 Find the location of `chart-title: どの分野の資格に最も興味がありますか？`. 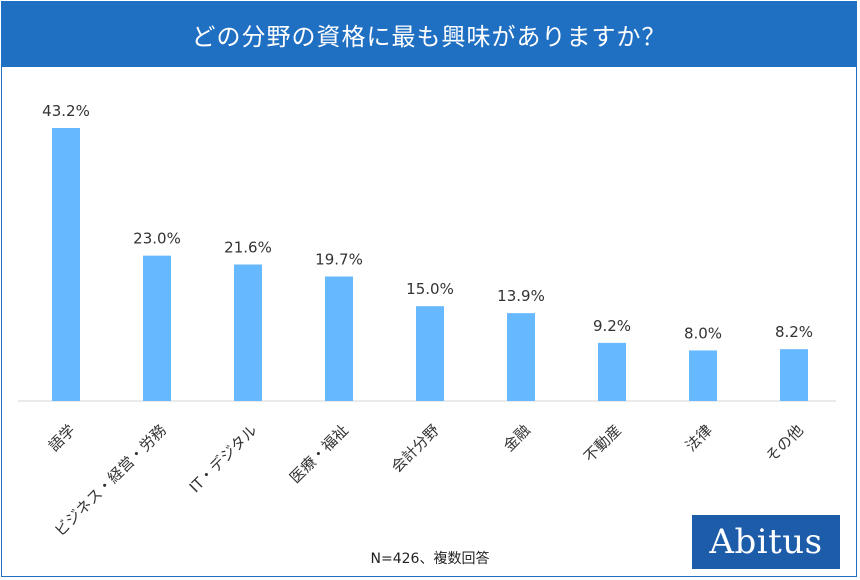

chart-title: どの分野の資格に最も興味がありますか？ is located at coordinates (429, 34).